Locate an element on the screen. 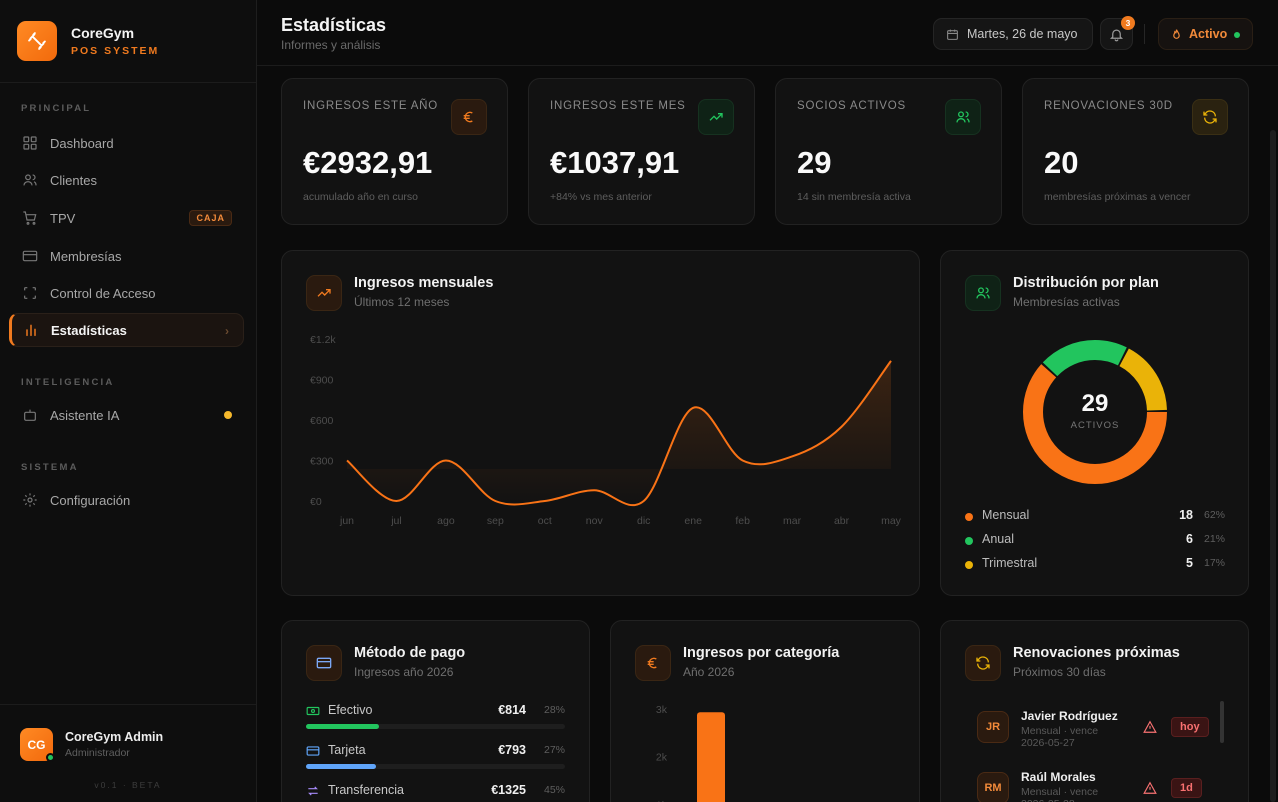 The image size is (1278, 802). nav-section-sistema: SISTEMA is located at coordinates (50, 467).